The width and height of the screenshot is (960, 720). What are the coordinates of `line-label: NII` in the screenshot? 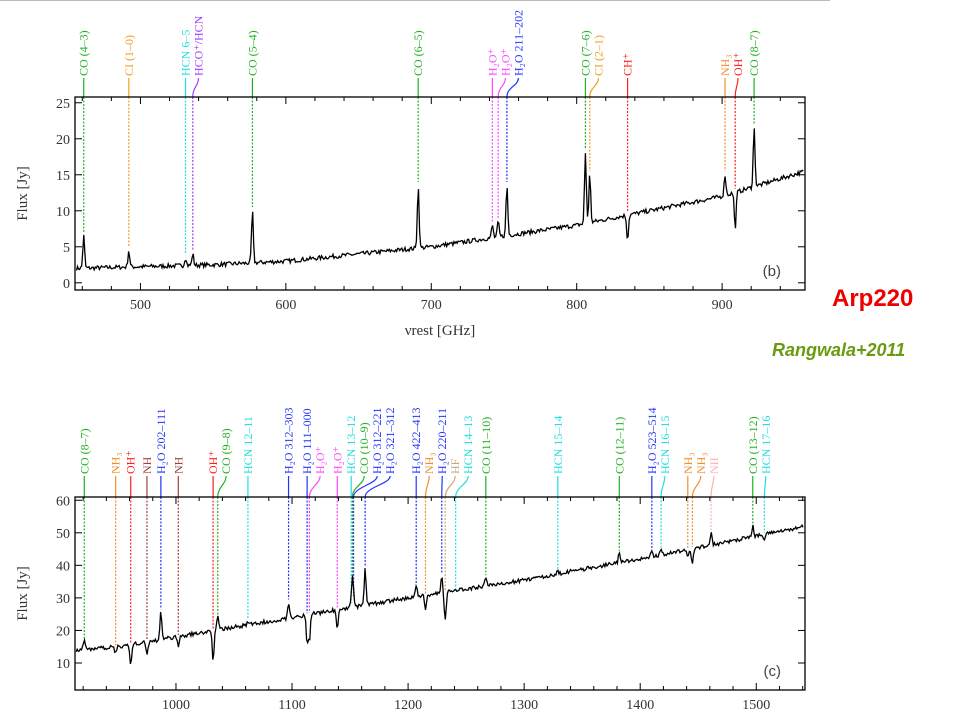 It's located at (714, 465).